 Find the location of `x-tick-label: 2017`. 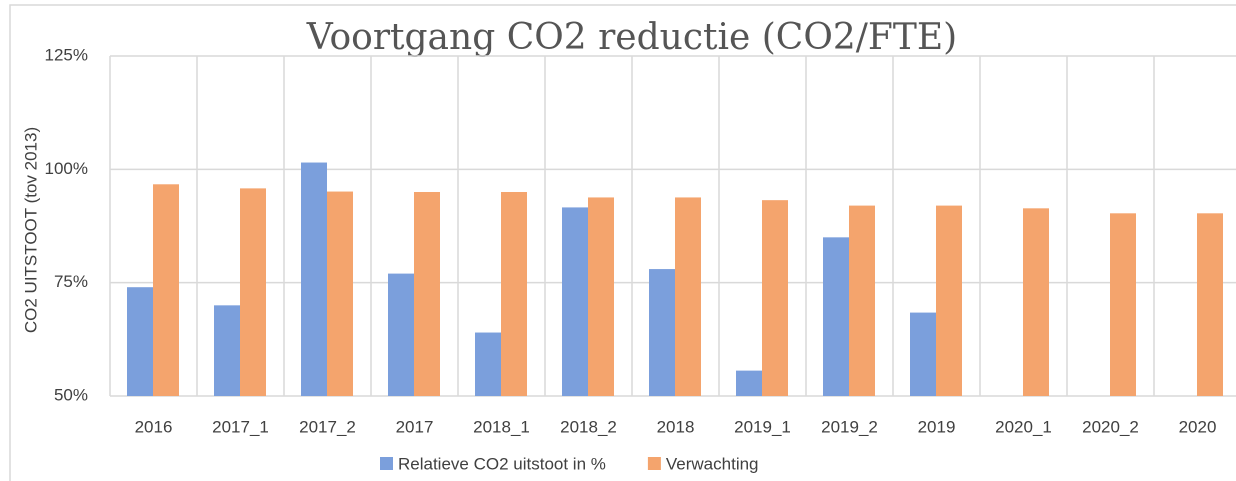

x-tick-label: 2017 is located at coordinates (415, 426).